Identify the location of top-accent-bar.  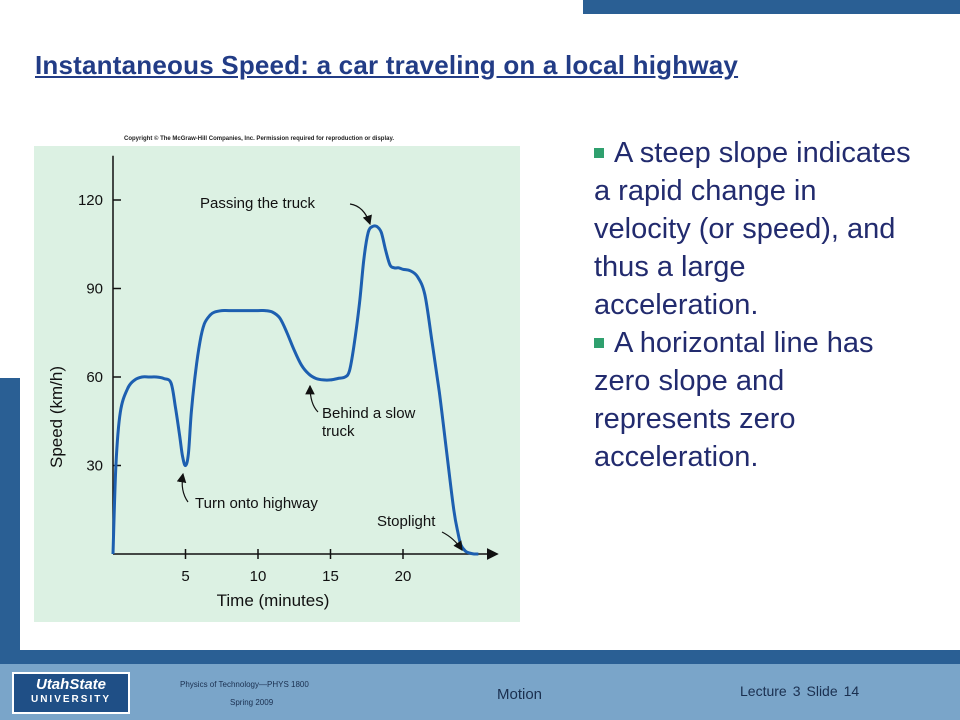
(771, 7).